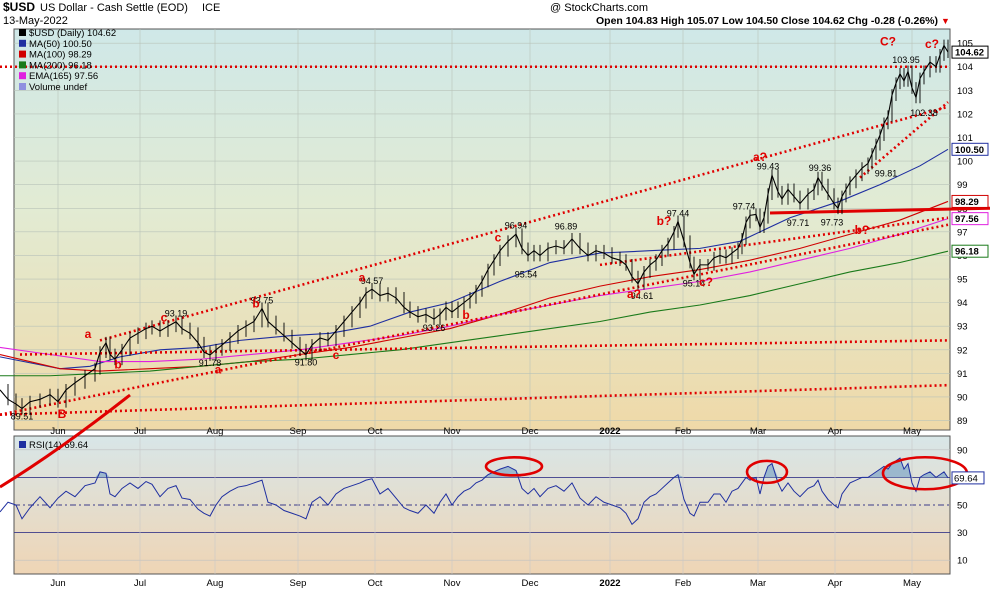 The image size is (990, 591). What do you see at coordinates (210, 363) in the screenshot?
I see `price-annotation: 91.78` at bounding box center [210, 363].